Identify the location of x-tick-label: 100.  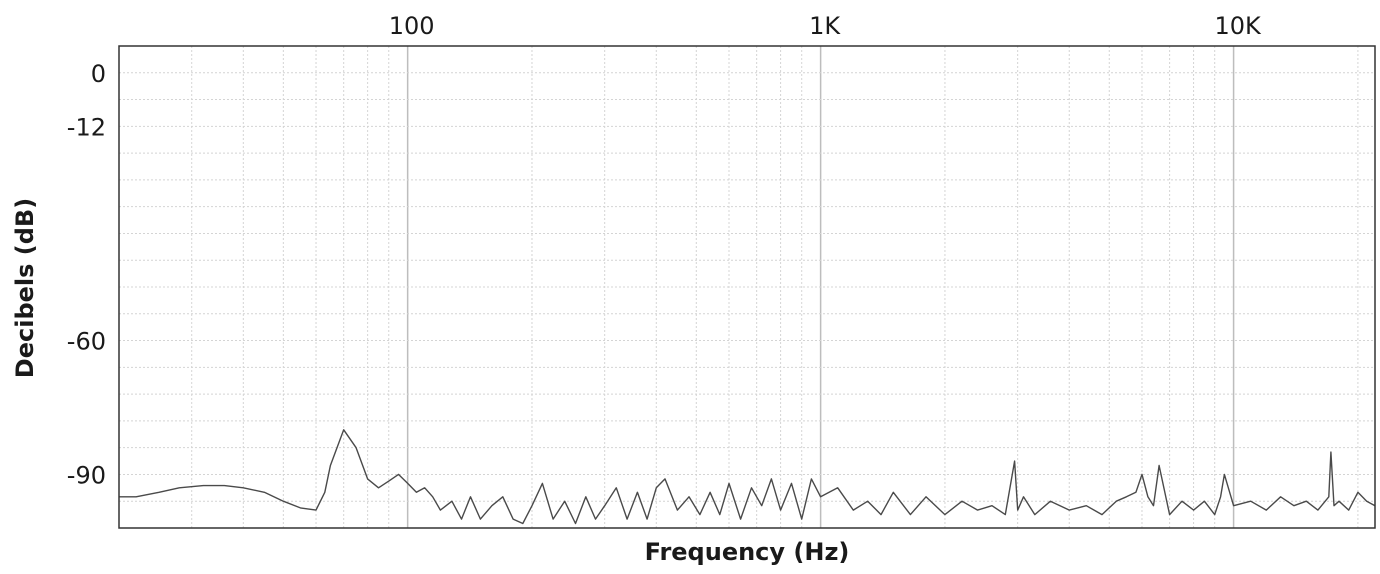
(412, 26).